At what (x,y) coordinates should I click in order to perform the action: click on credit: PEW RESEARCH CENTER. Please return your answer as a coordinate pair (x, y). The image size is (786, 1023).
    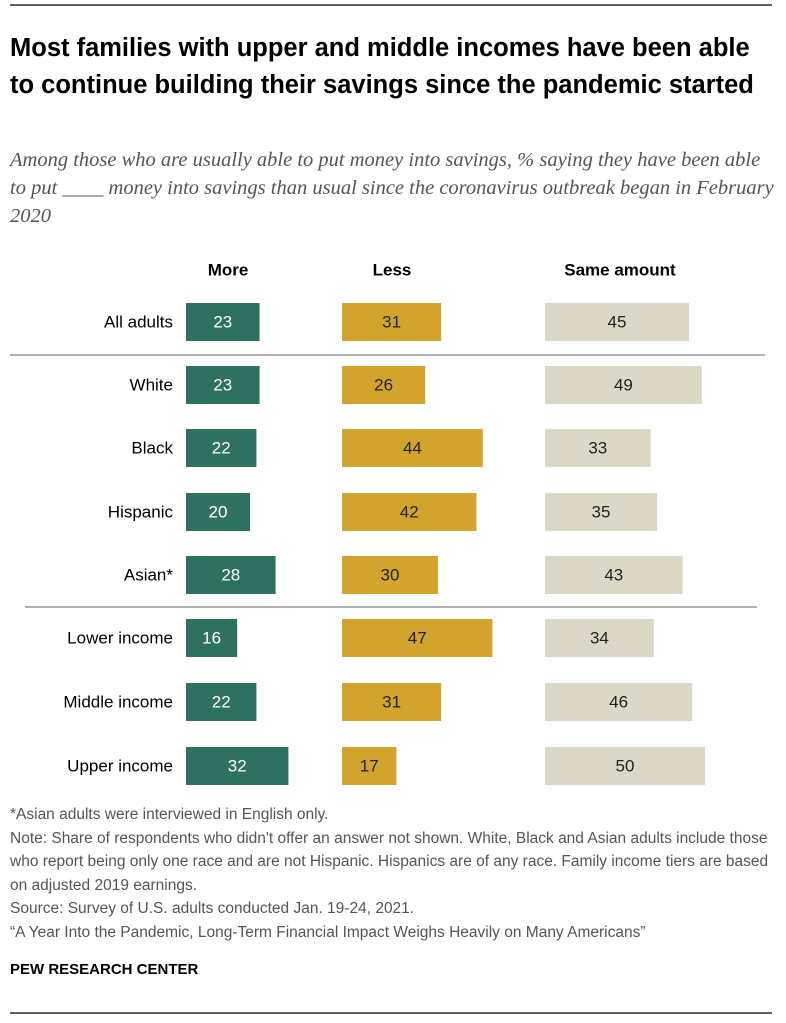
    Looking at the image, I should click on (104, 969).